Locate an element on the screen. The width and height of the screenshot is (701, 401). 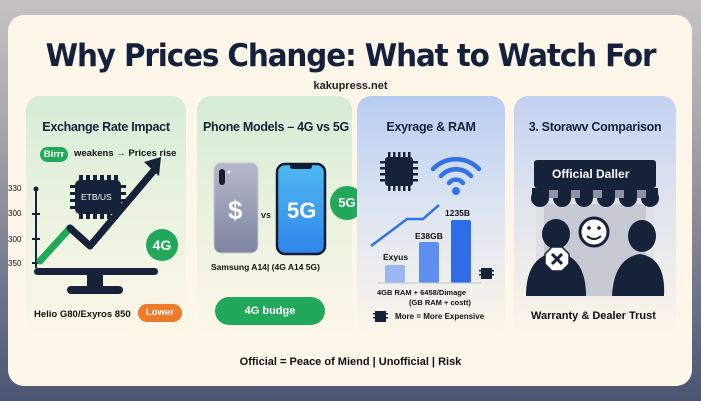
axis-tick: 330 is located at coordinates (15, 188).